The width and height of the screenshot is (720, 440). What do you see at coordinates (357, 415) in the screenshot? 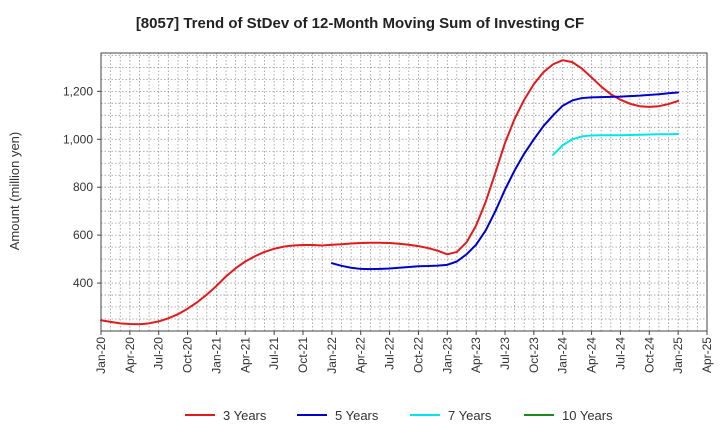
I see `legend-label: 5 Years` at bounding box center [357, 415].